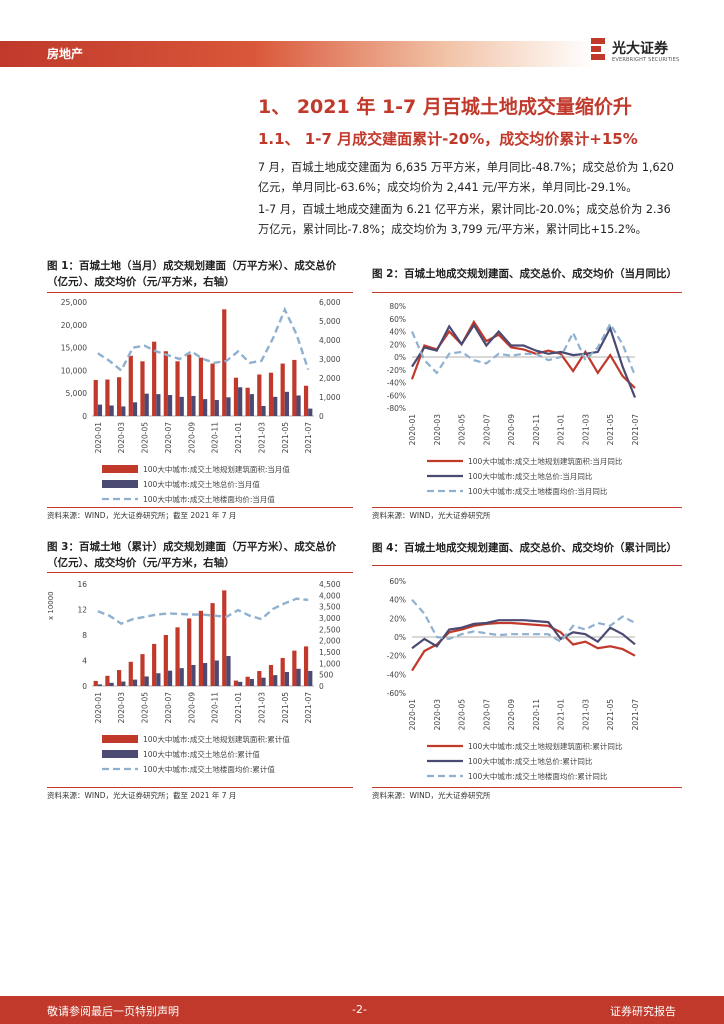 The image size is (724, 1024). Describe the element at coordinates (330, 629) in the screenshot. I see `fig3-y2-tick-label: 2,500` at that location.